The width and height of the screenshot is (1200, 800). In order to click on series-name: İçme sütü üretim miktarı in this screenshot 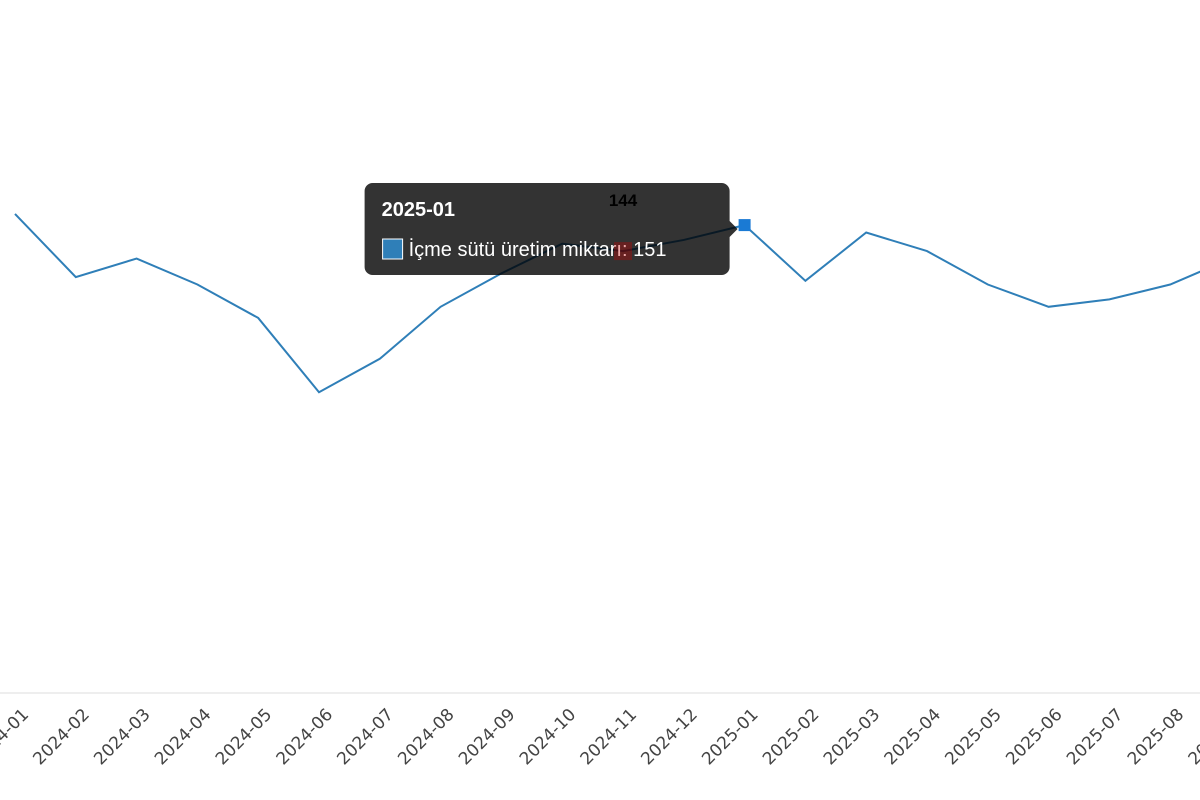, I will do `click(515, 249)`.